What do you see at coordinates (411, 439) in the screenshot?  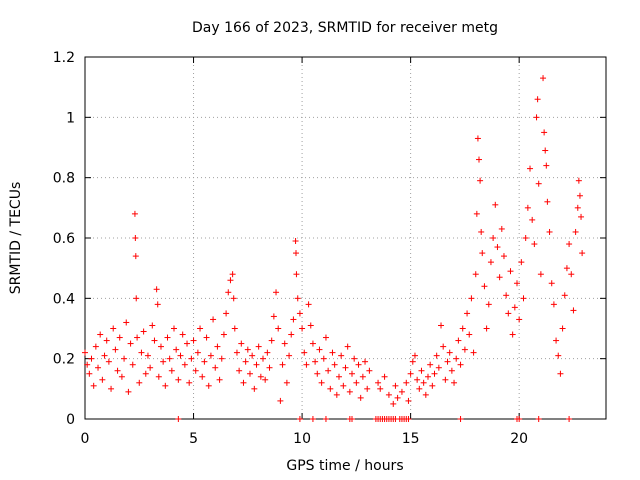 I see `x-tick-label: 15` at bounding box center [411, 439].